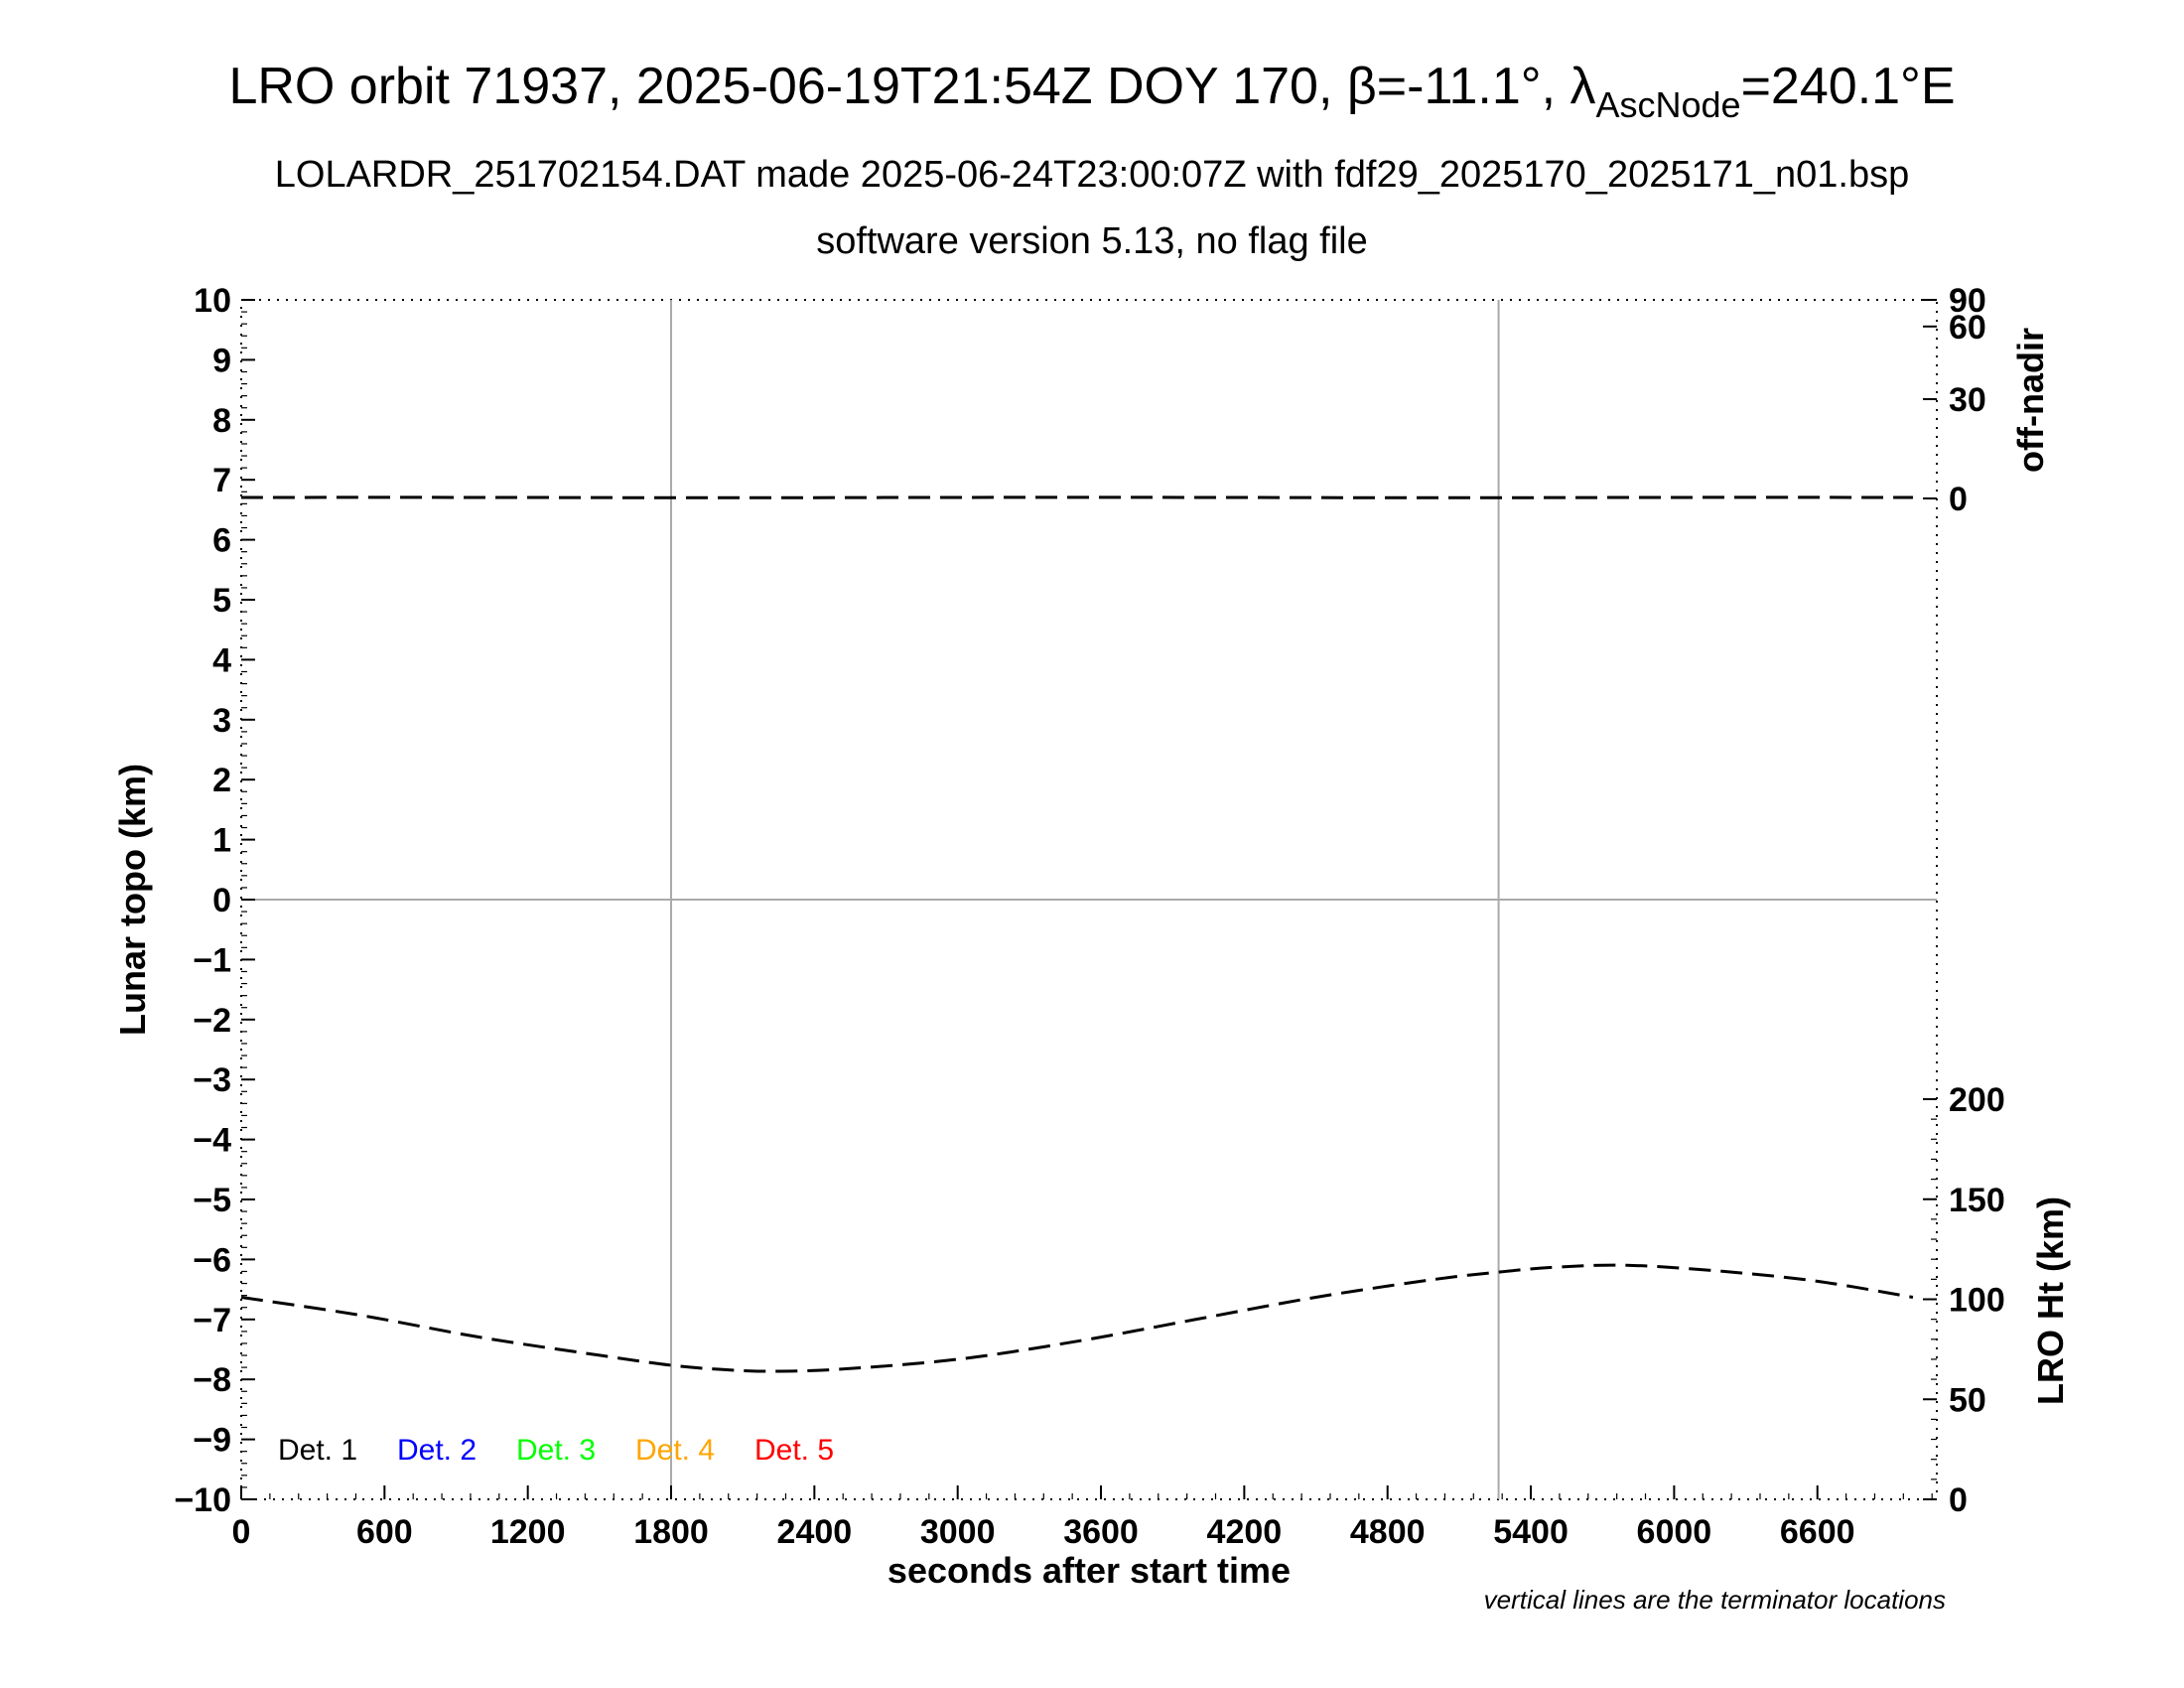  I want to click on lro-ht-tick-label: 50, so click(1967, 1400).